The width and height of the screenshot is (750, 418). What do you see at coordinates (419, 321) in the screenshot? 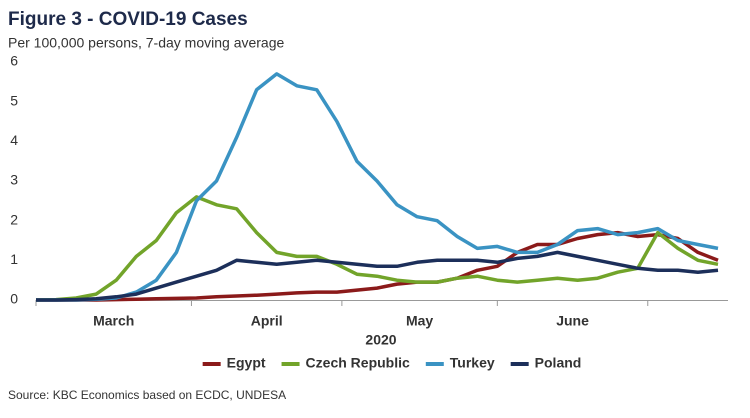
I see `x-tick-label: May` at bounding box center [419, 321].